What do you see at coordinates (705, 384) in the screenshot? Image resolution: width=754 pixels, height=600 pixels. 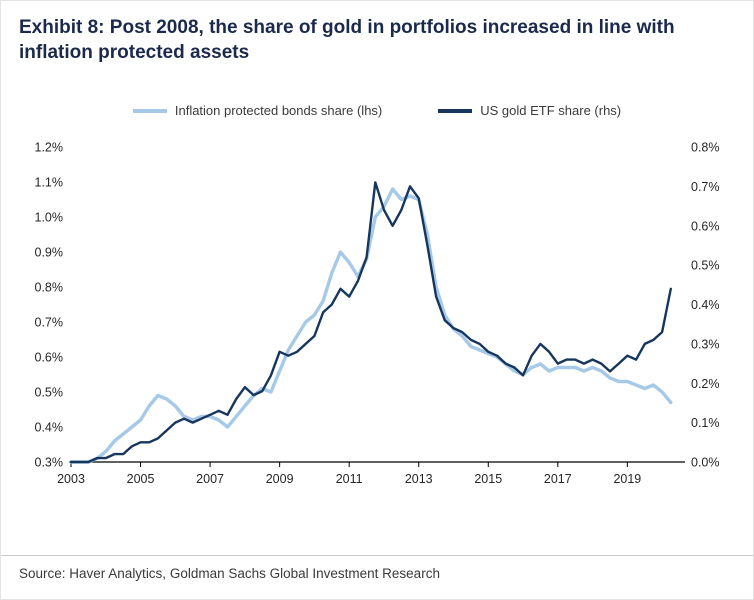 I see `y-axis-right-tick-label: 0.2%` at bounding box center [705, 384].